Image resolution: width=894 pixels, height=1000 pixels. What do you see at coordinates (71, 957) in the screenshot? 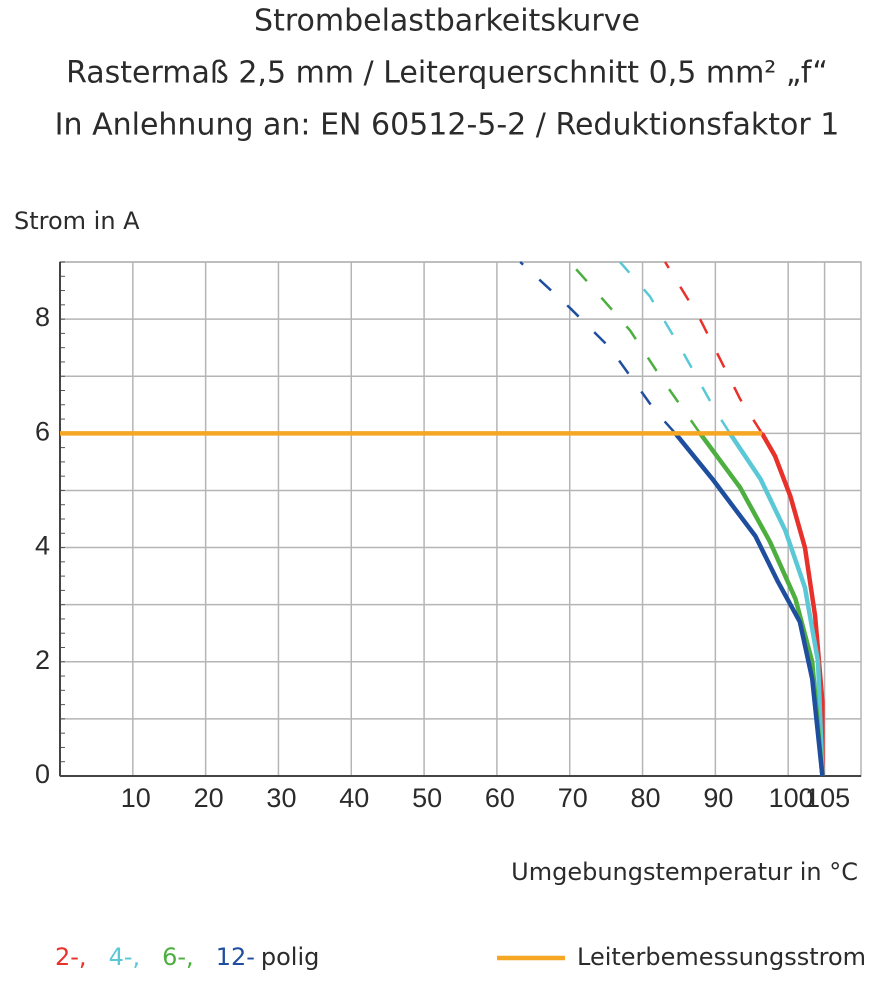
I see `legend-label: 2-,` at bounding box center [71, 957].